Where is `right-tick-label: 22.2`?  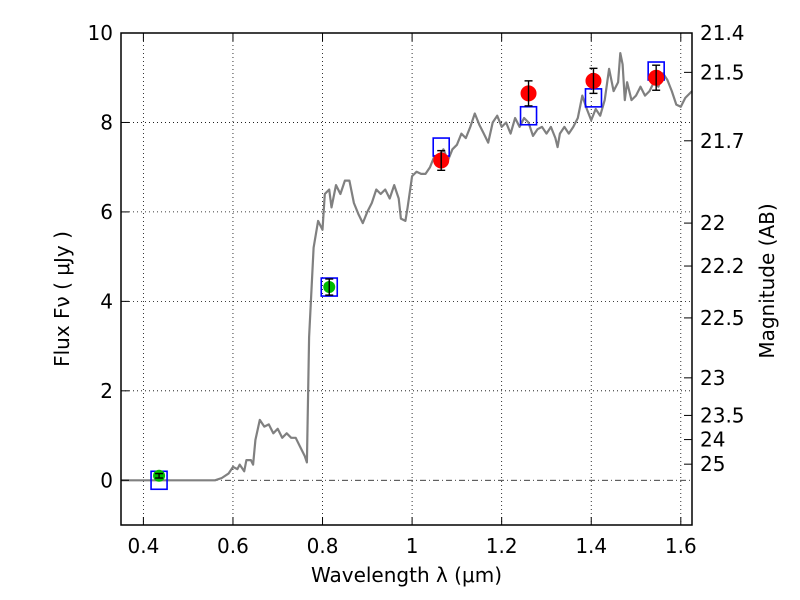 right-tick-label: 22.2 is located at coordinates (722, 266).